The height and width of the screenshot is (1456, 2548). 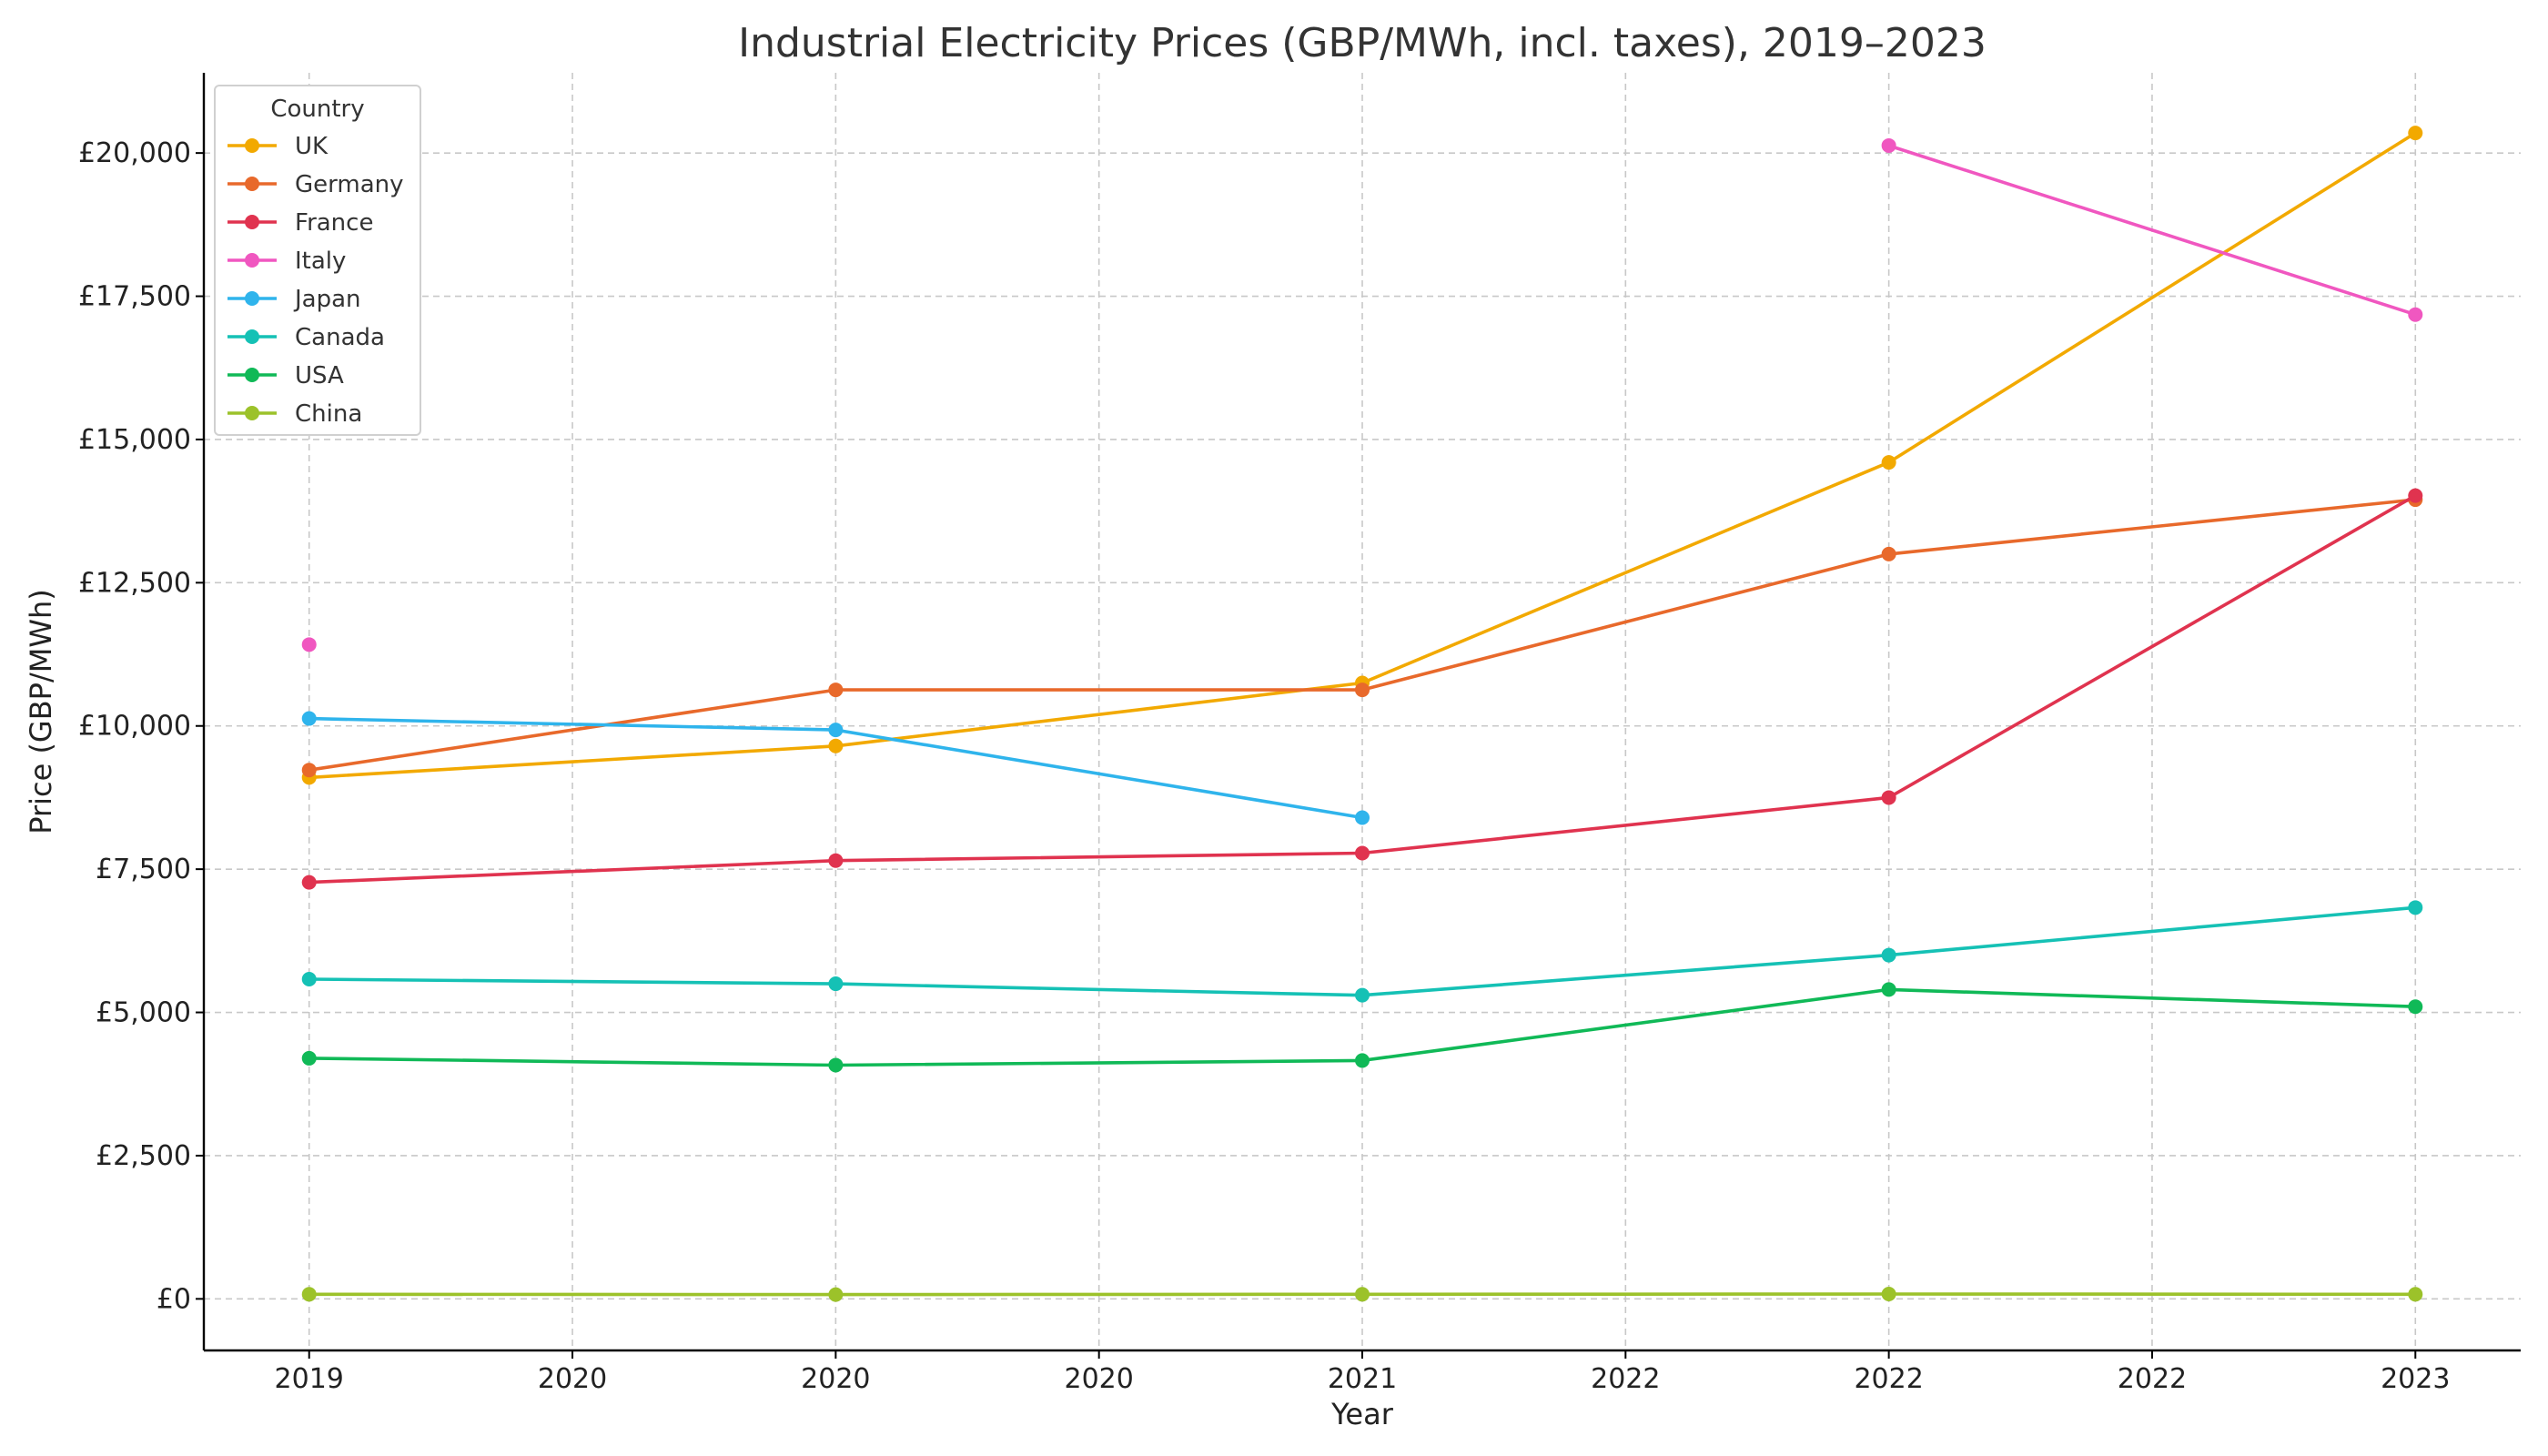 What do you see at coordinates (334, 223) in the screenshot?
I see `legend-label-france: France` at bounding box center [334, 223].